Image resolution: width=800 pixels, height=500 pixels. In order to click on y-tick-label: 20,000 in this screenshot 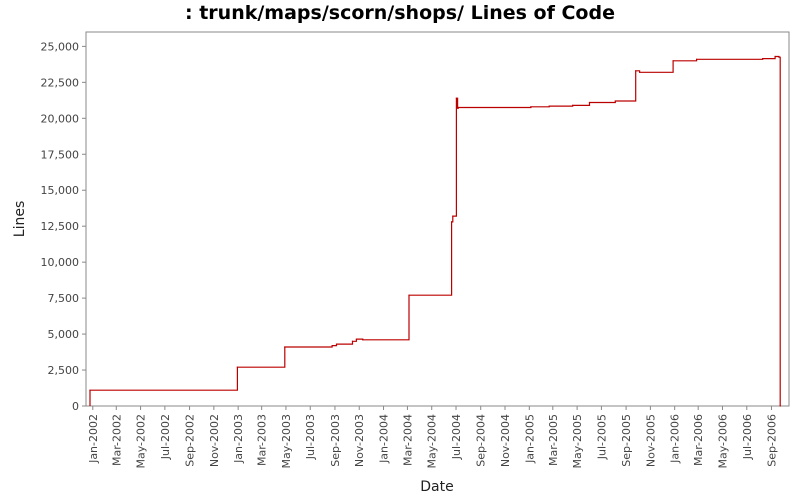, I will do `click(60, 118)`.